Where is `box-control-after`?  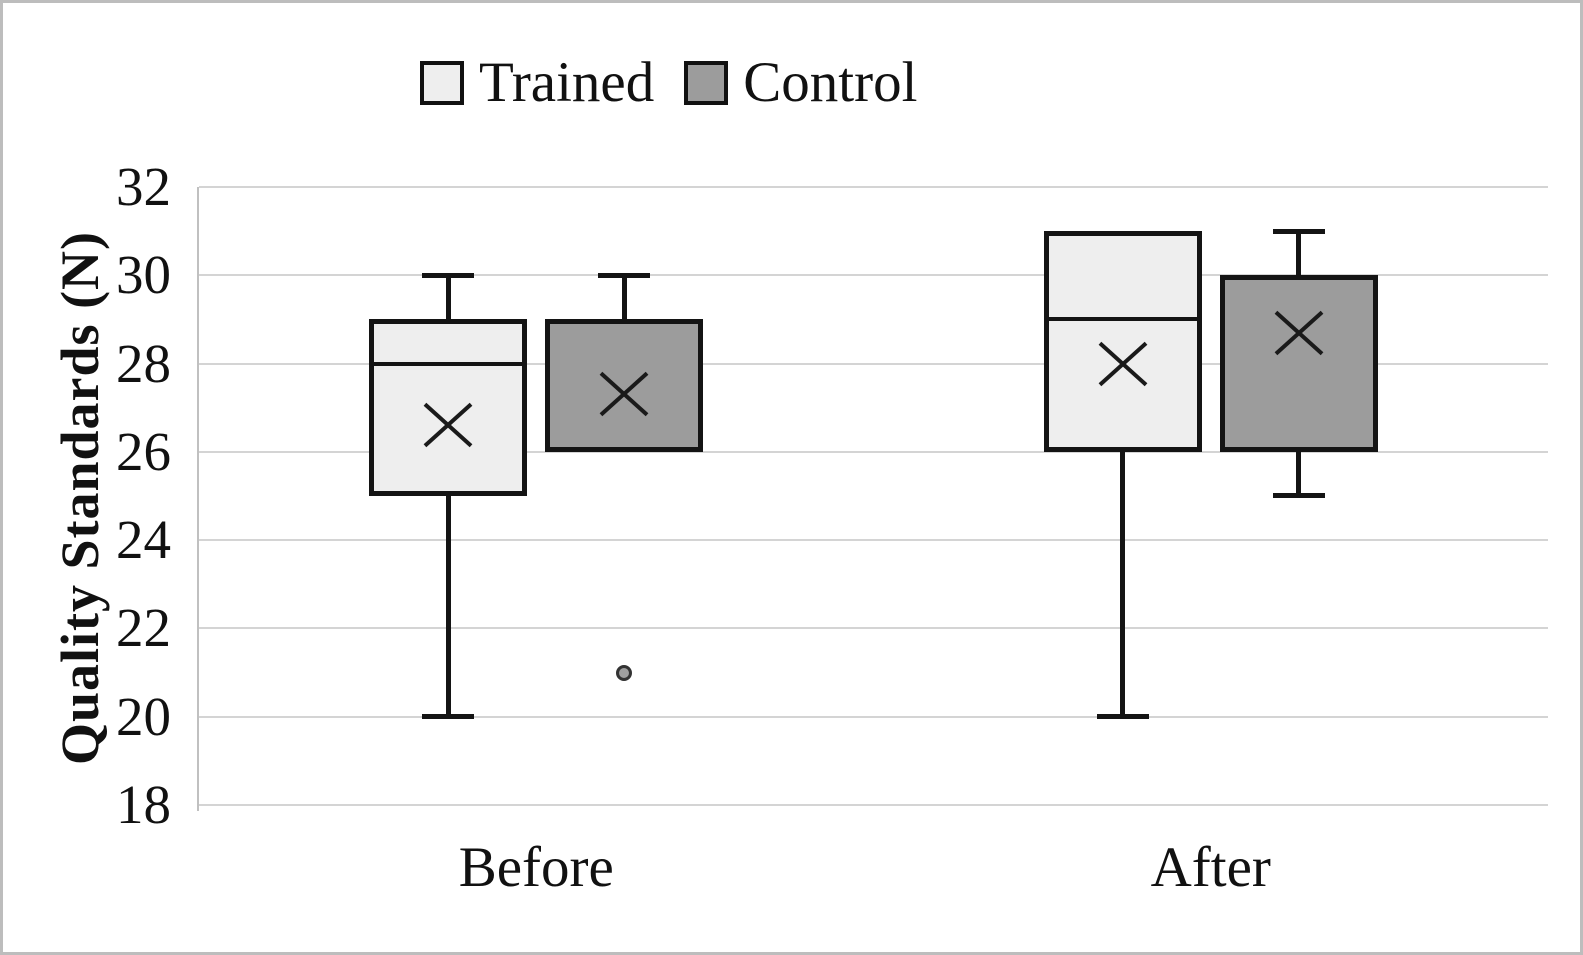
box-control-after is located at coordinates (1298, 363).